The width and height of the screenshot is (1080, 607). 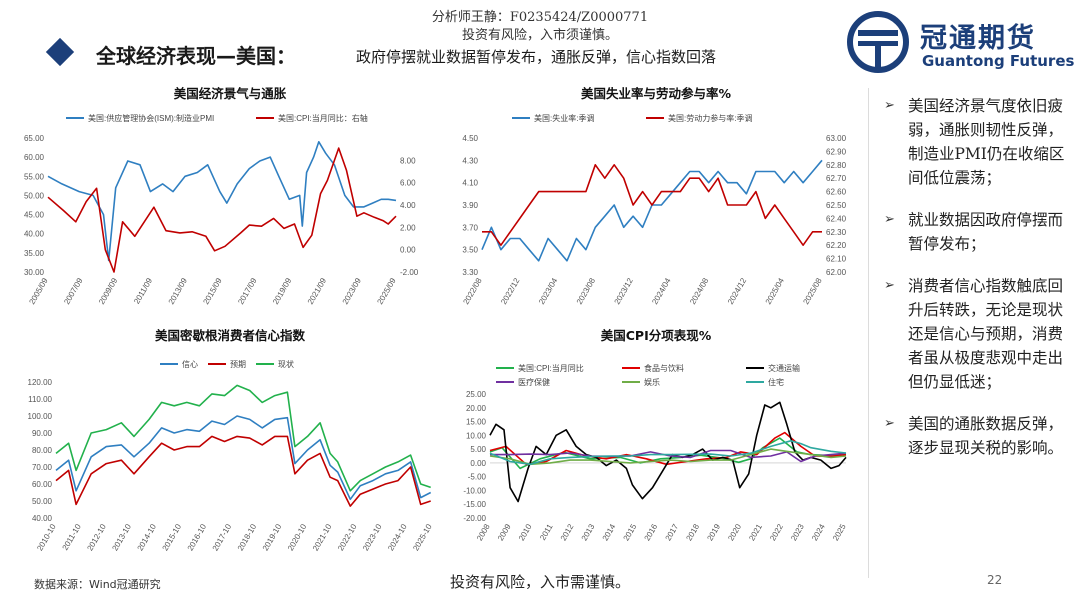 I want to click on x-tick-label: 2011-10, so click(x=72, y=537).